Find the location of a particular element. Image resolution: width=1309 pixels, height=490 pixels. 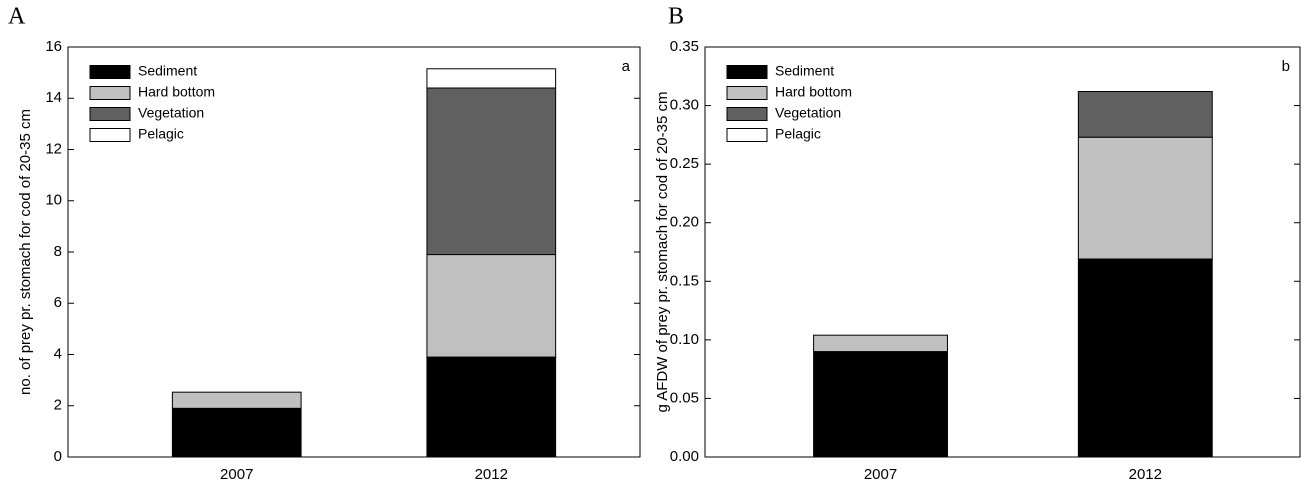

panel-label: A is located at coordinates (17, 17).